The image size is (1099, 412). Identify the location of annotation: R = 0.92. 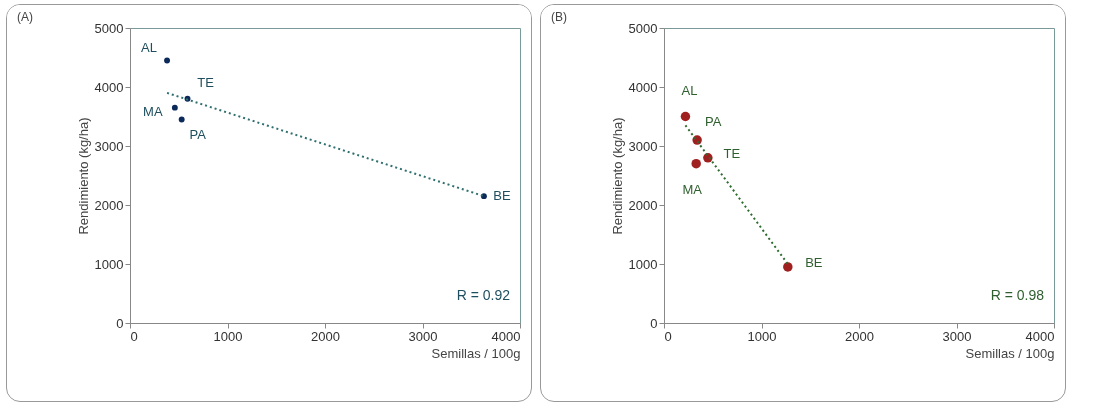
(483, 295).